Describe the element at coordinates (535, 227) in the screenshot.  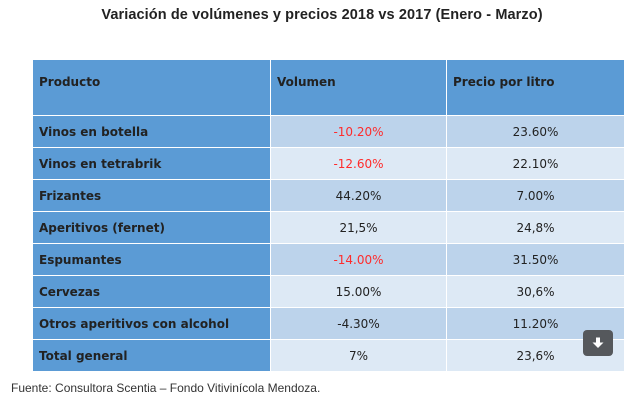
I see `cell-precio: 24,8%` at that location.